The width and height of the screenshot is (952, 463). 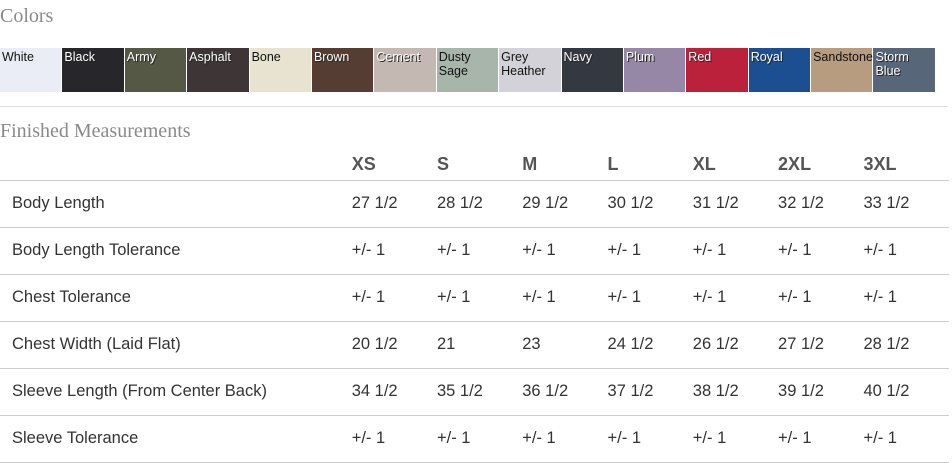 What do you see at coordinates (442, 164) in the screenshot?
I see `size-header: S` at bounding box center [442, 164].